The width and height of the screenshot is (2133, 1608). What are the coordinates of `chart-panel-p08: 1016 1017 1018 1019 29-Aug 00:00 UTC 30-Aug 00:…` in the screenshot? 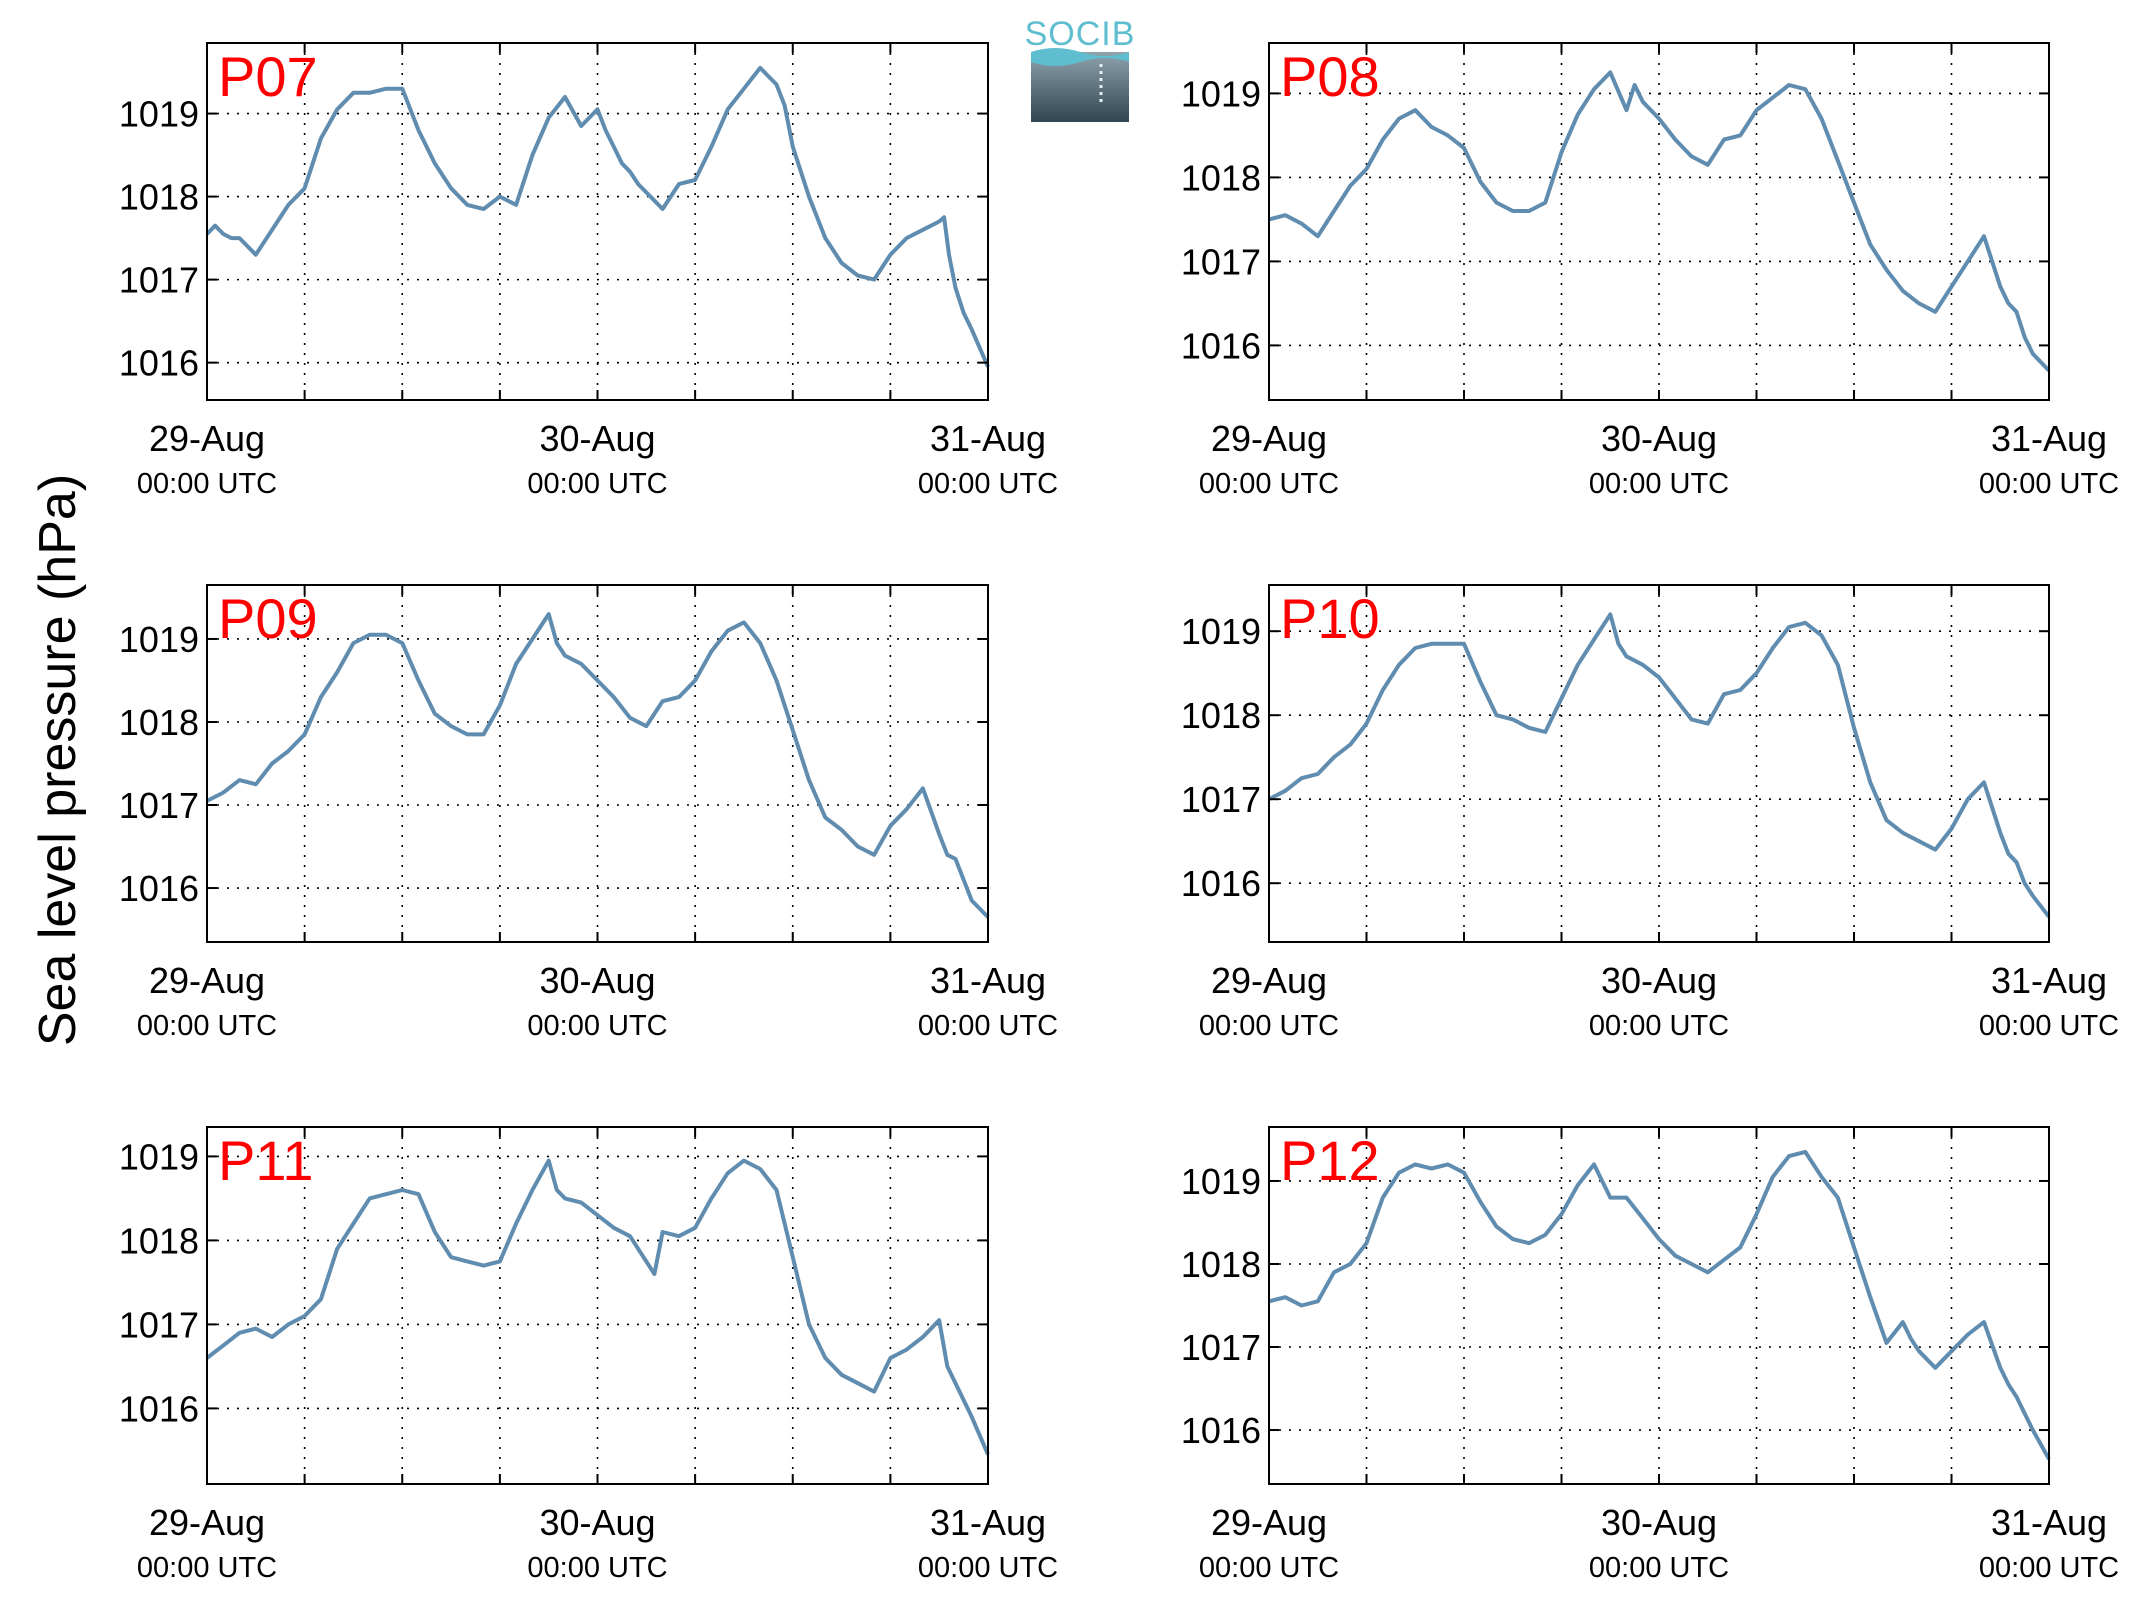 It's located at (1650, 271).